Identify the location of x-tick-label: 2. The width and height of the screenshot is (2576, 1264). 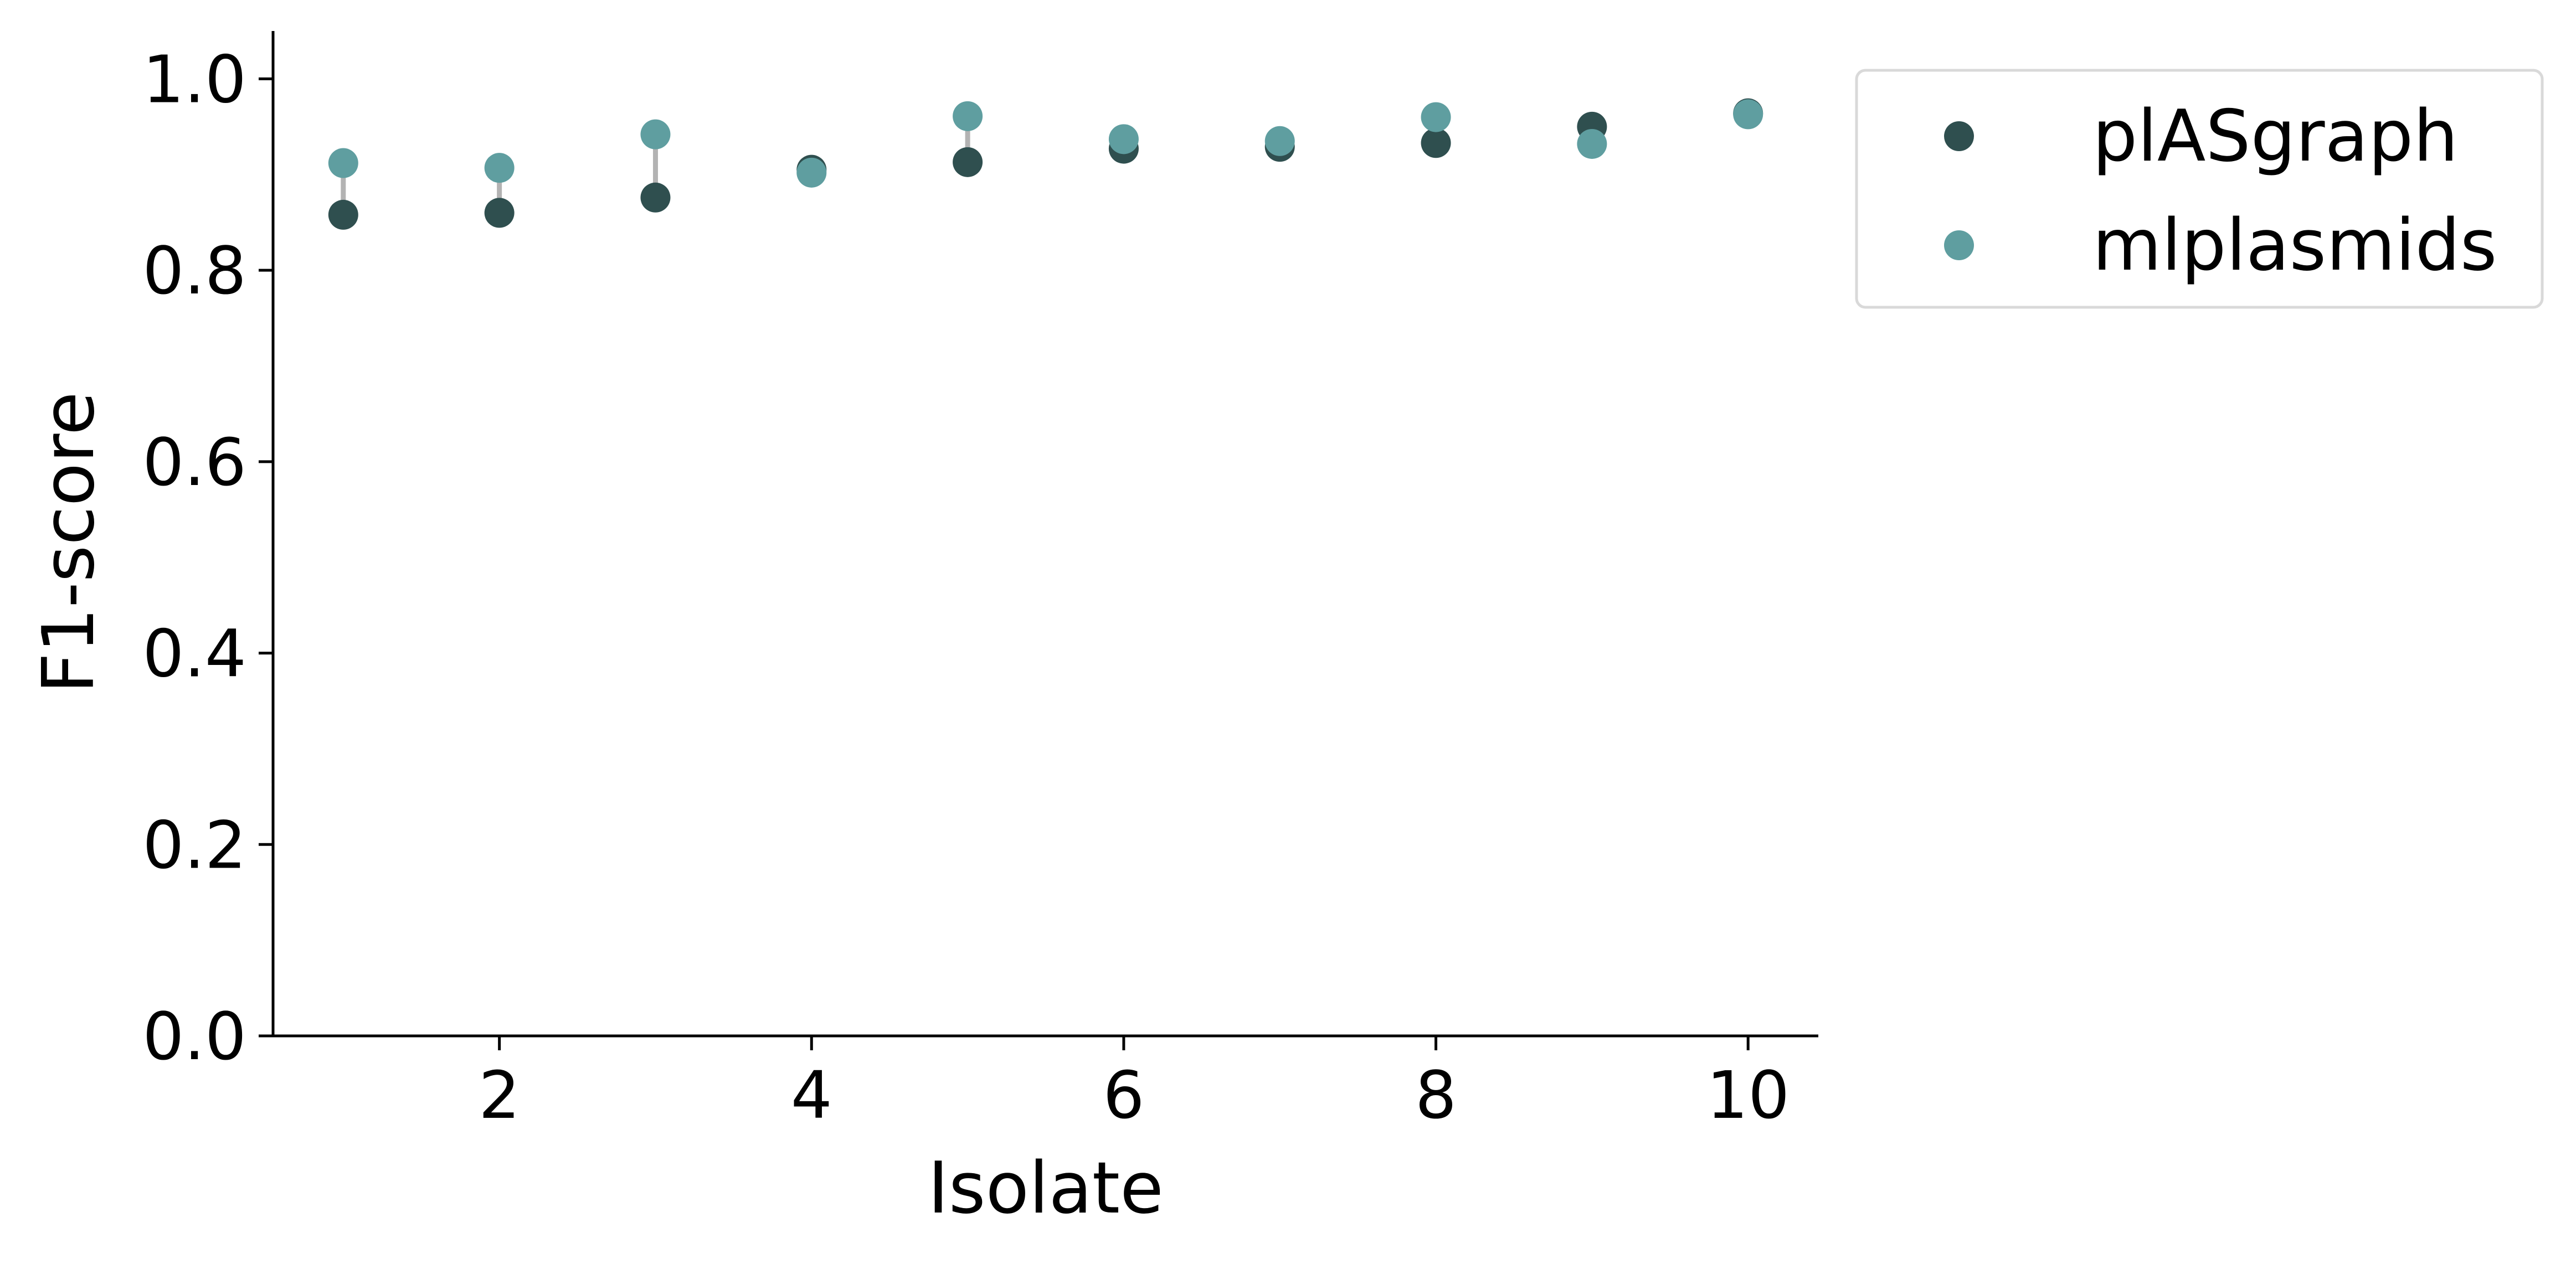
(499, 1095).